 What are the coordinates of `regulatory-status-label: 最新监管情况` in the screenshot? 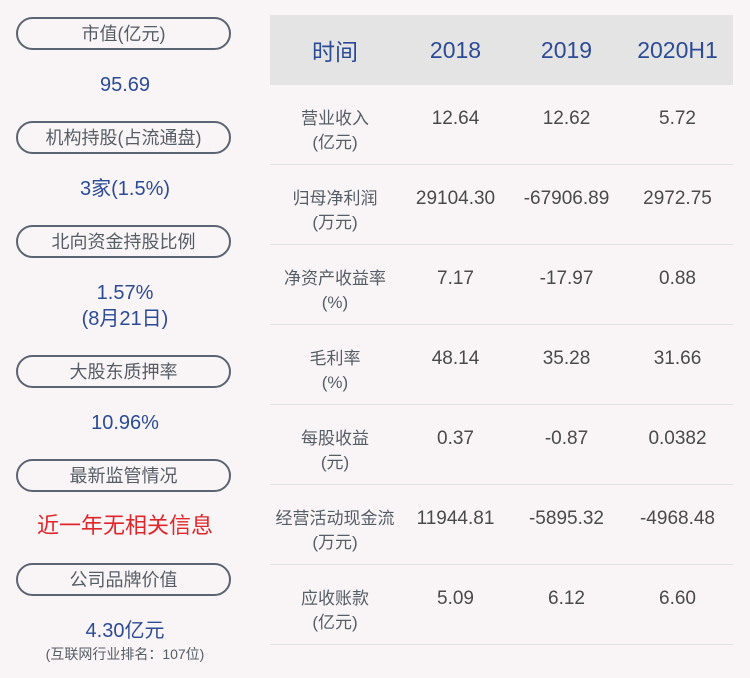 It's located at (123, 475).